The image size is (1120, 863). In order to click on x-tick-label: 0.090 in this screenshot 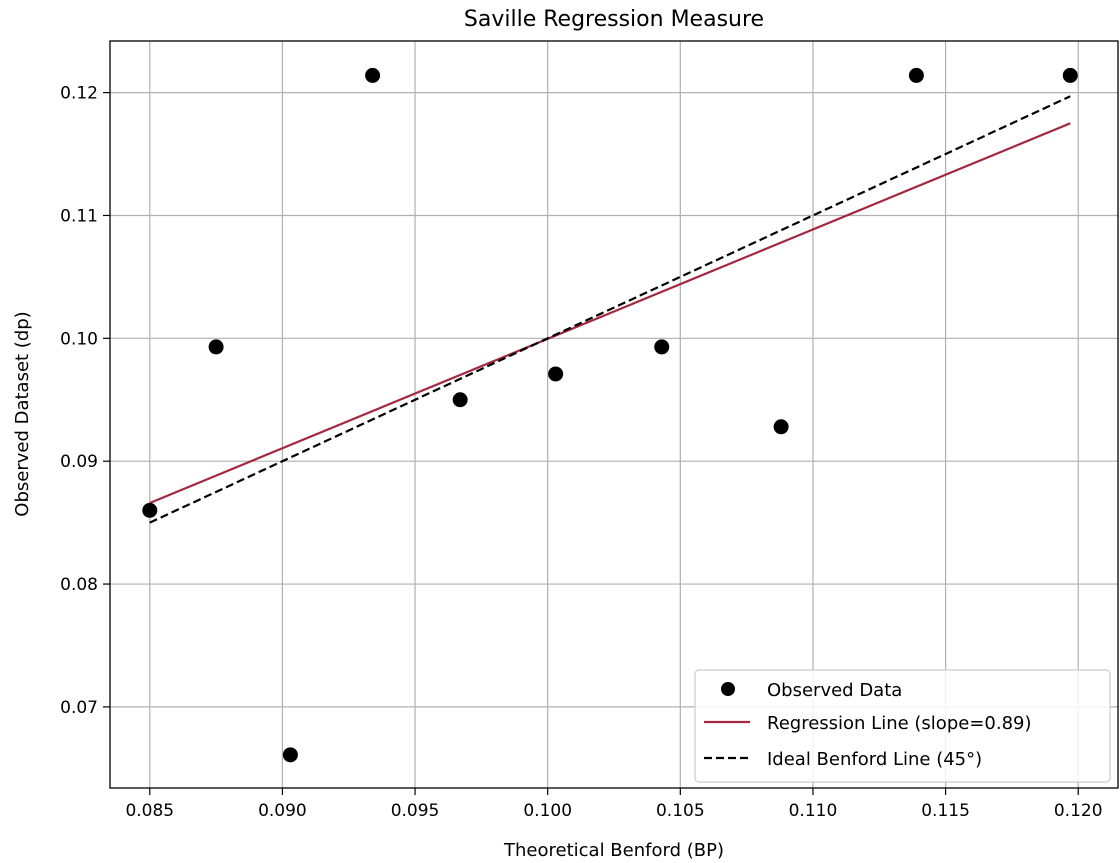, I will do `click(282, 811)`.